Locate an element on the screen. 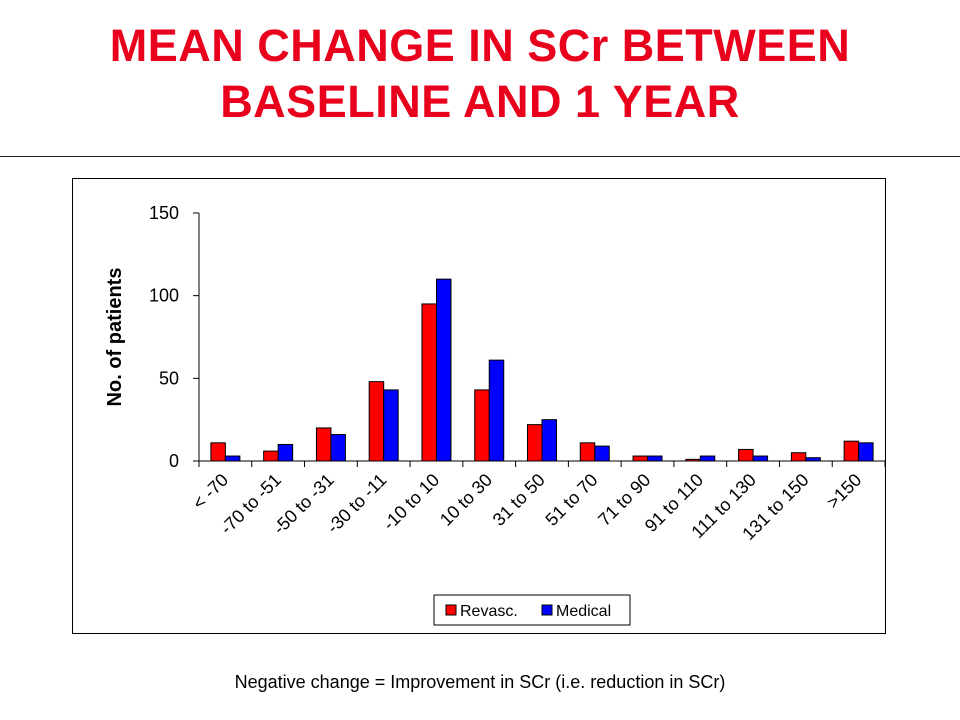 This screenshot has height=720, width=960. y-axis-title: No. of patients is located at coordinates (115, 337).